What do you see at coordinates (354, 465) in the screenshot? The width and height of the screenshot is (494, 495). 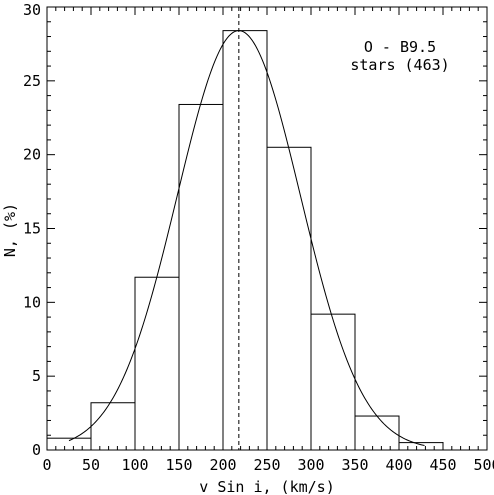 I see `x-tick-label: 350` at bounding box center [354, 465].